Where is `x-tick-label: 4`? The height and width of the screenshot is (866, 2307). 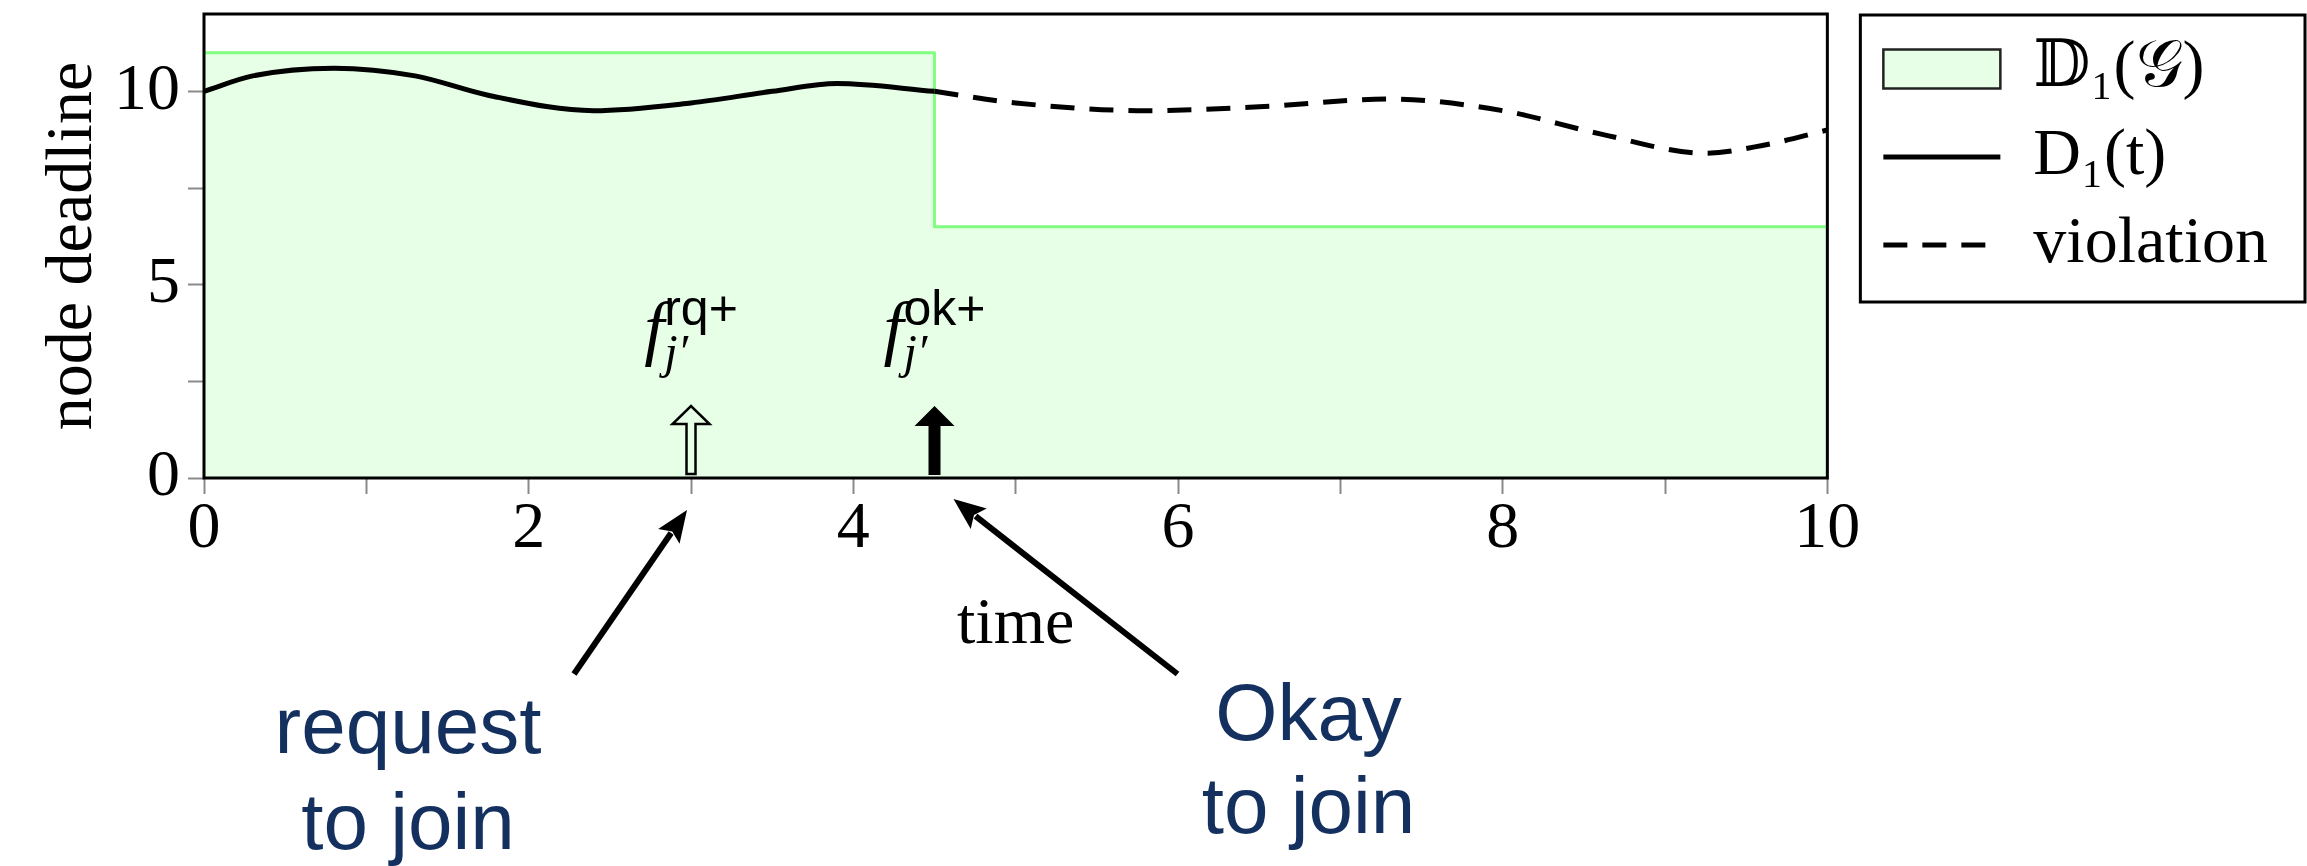 x-tick-label: 4 is located at coordinates (853, 524).